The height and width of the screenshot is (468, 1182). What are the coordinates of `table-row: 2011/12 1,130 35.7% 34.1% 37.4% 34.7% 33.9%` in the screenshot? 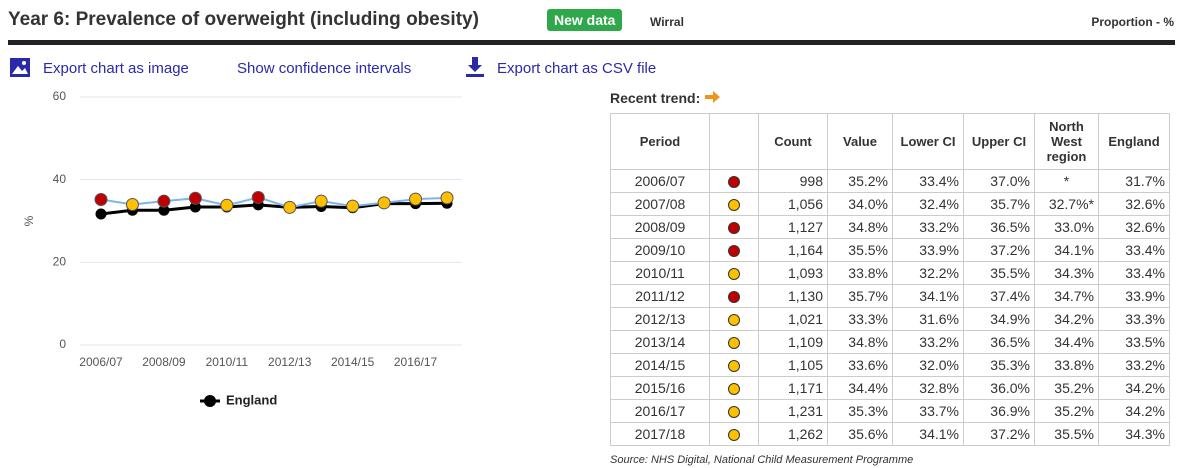 It's located at (890, 296).